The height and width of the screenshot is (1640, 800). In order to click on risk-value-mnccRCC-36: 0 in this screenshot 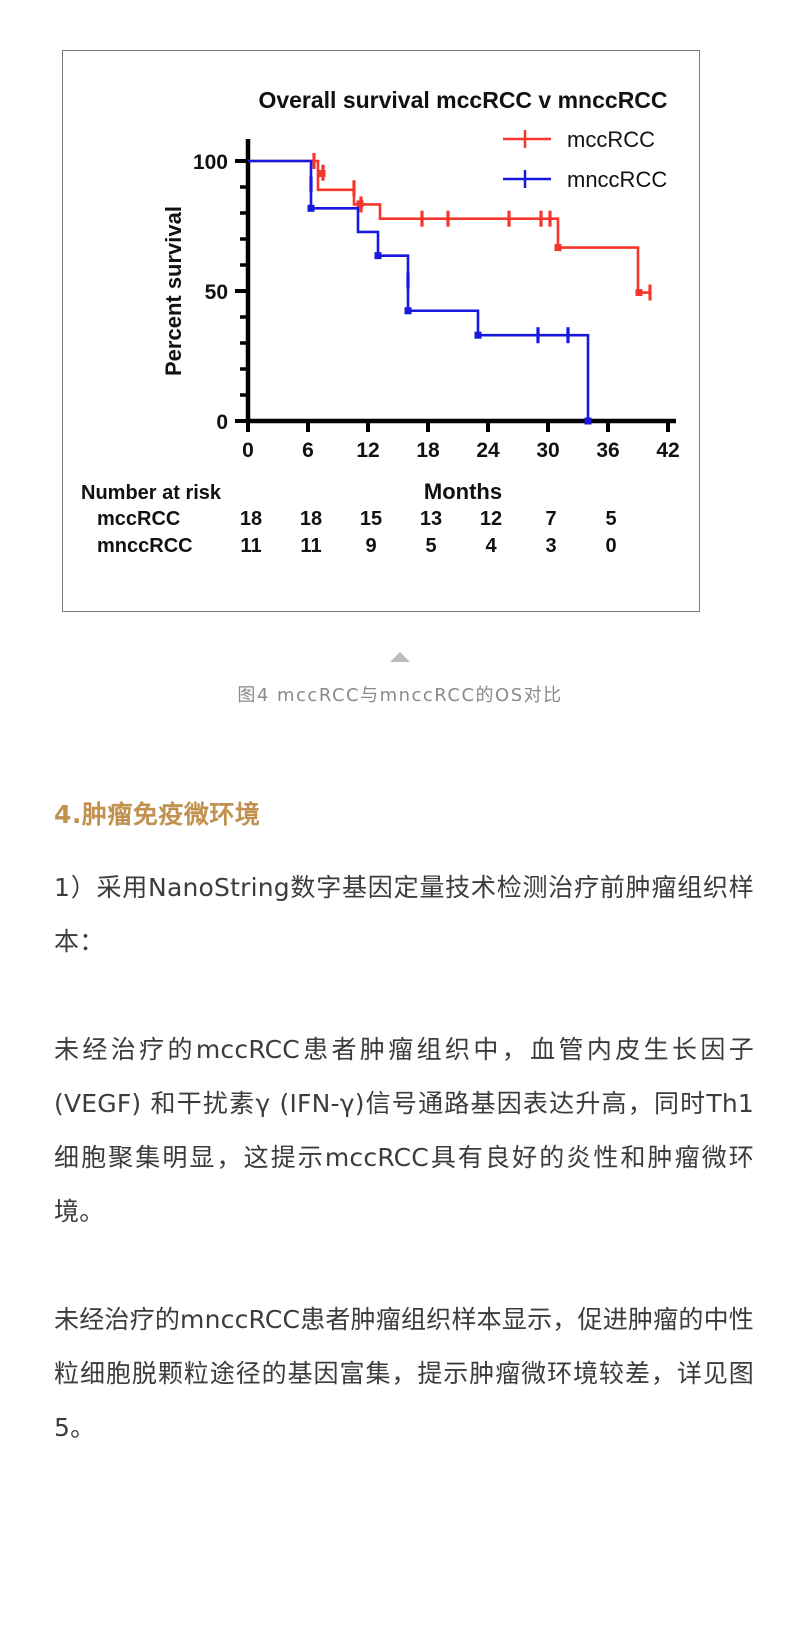, I will do `click(610, 546)`.